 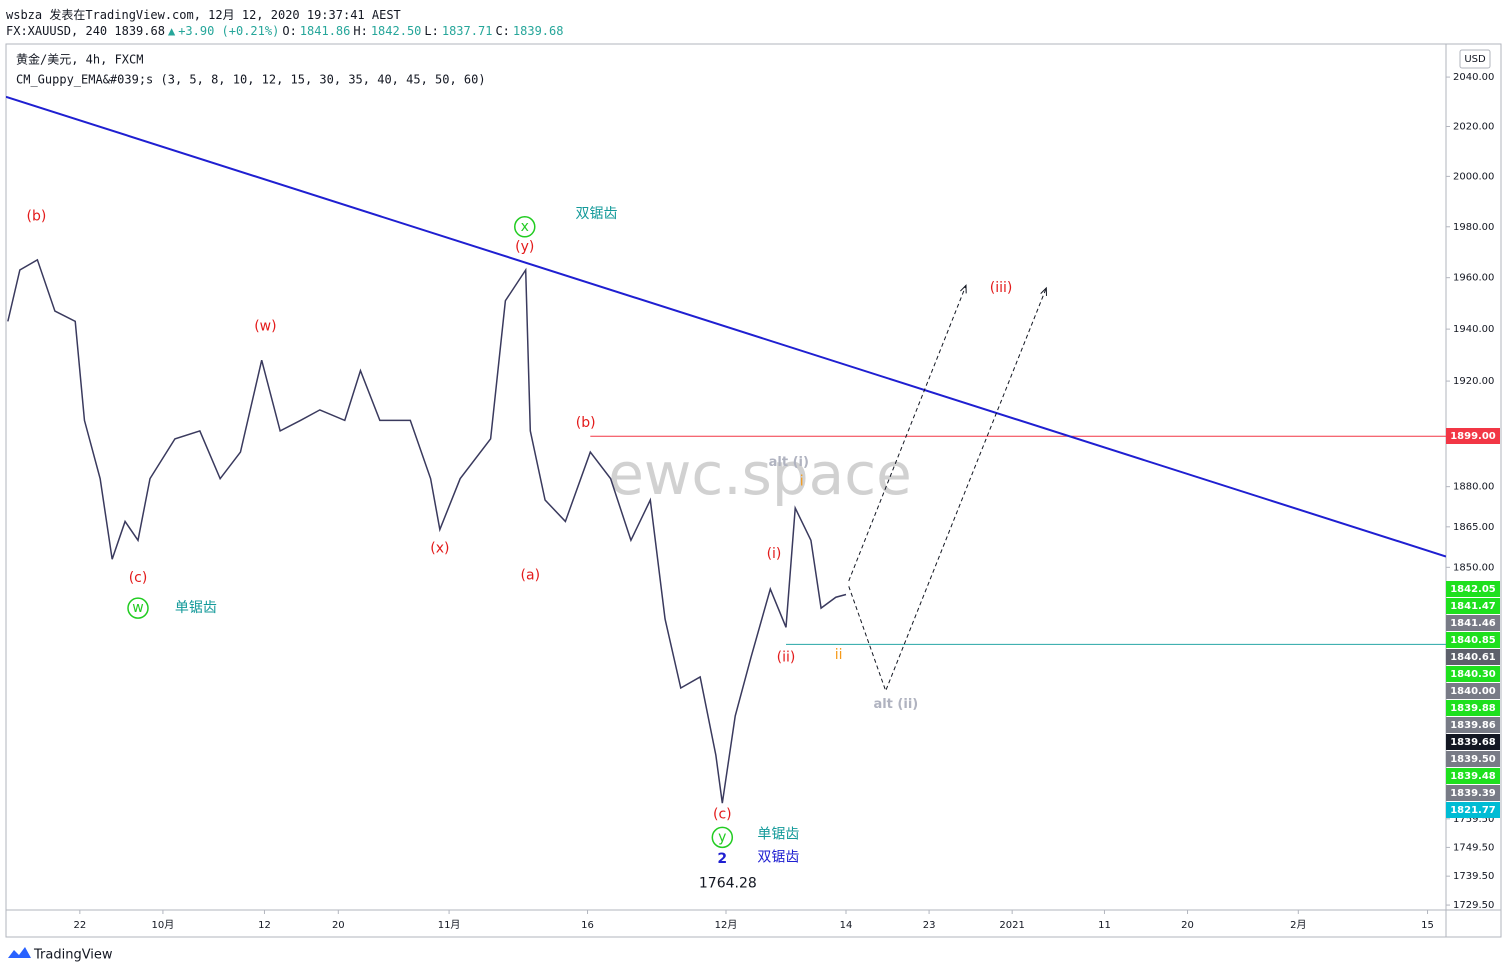 What do you see at coordinates (1473, 742) in the screenshot?
I see `price-tag-label: 1839.68` at bounding box center [1473, 742].